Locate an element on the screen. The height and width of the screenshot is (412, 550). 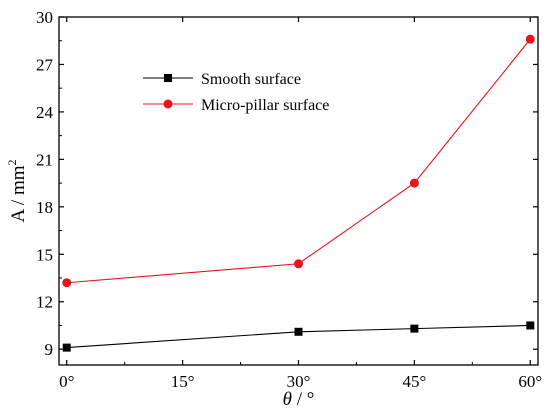
y-tick-label: 30 is located at coordinates (44, 17).